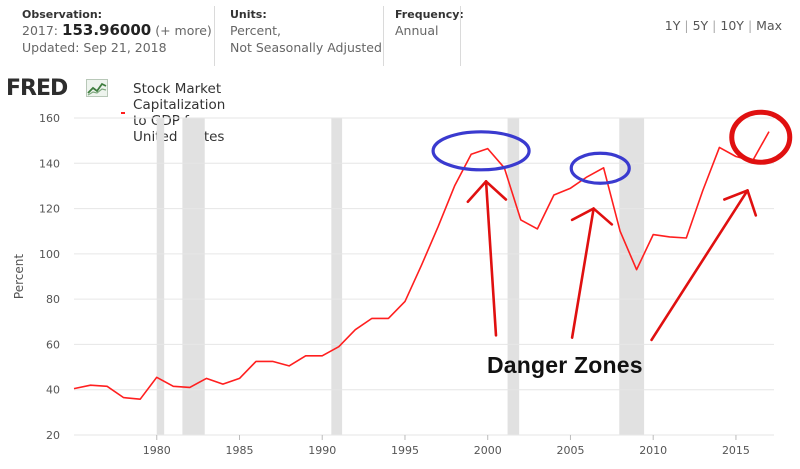  Describe the element at coordinates (97, 88) in the screenshot. I see `chart-line-icon` at that location.